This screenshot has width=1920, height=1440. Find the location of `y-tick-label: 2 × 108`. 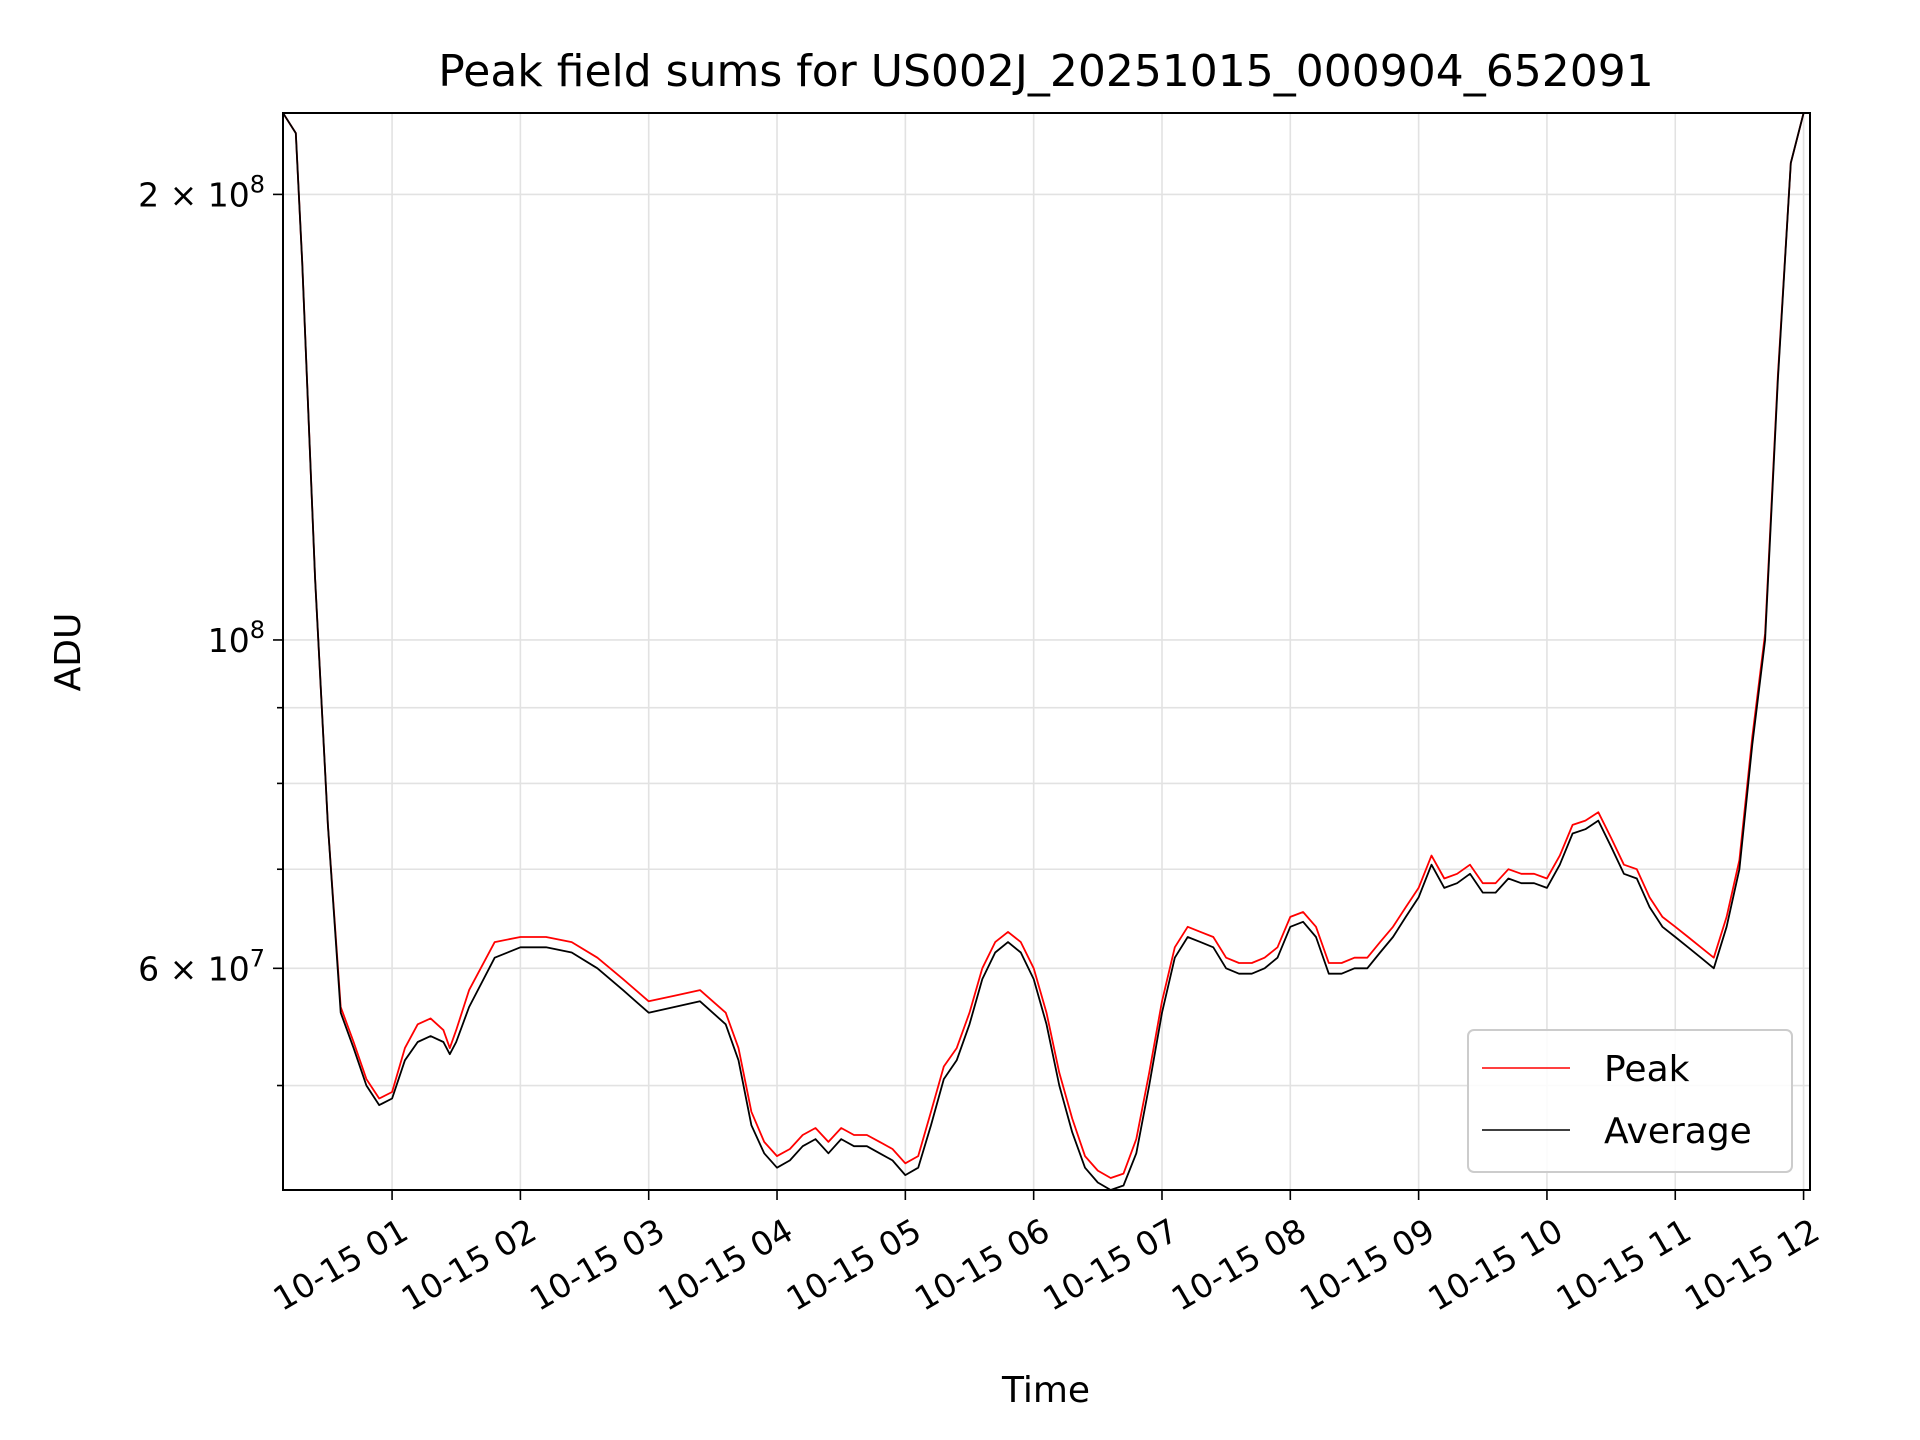

y-tick-label: 2 × 108 is located at coordinates (201, 192).